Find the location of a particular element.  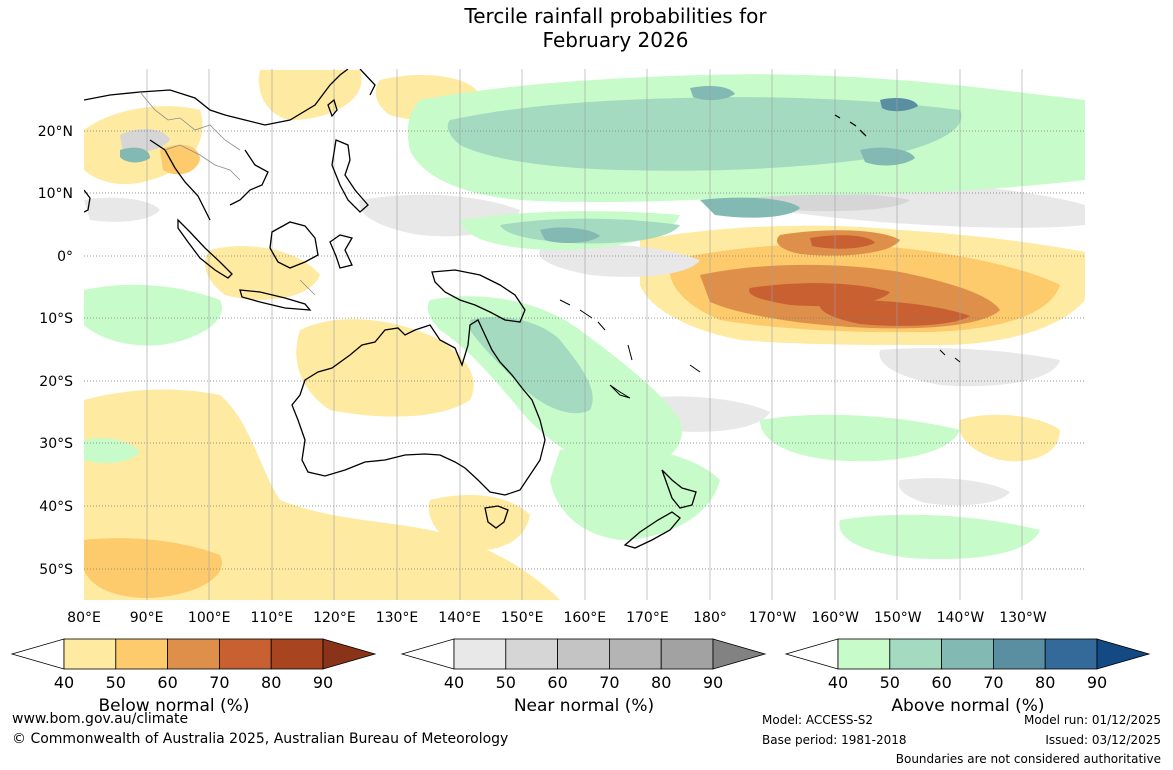

model-run-text: Model run: 01/12/2025 is located at coordinates (1092, 720).